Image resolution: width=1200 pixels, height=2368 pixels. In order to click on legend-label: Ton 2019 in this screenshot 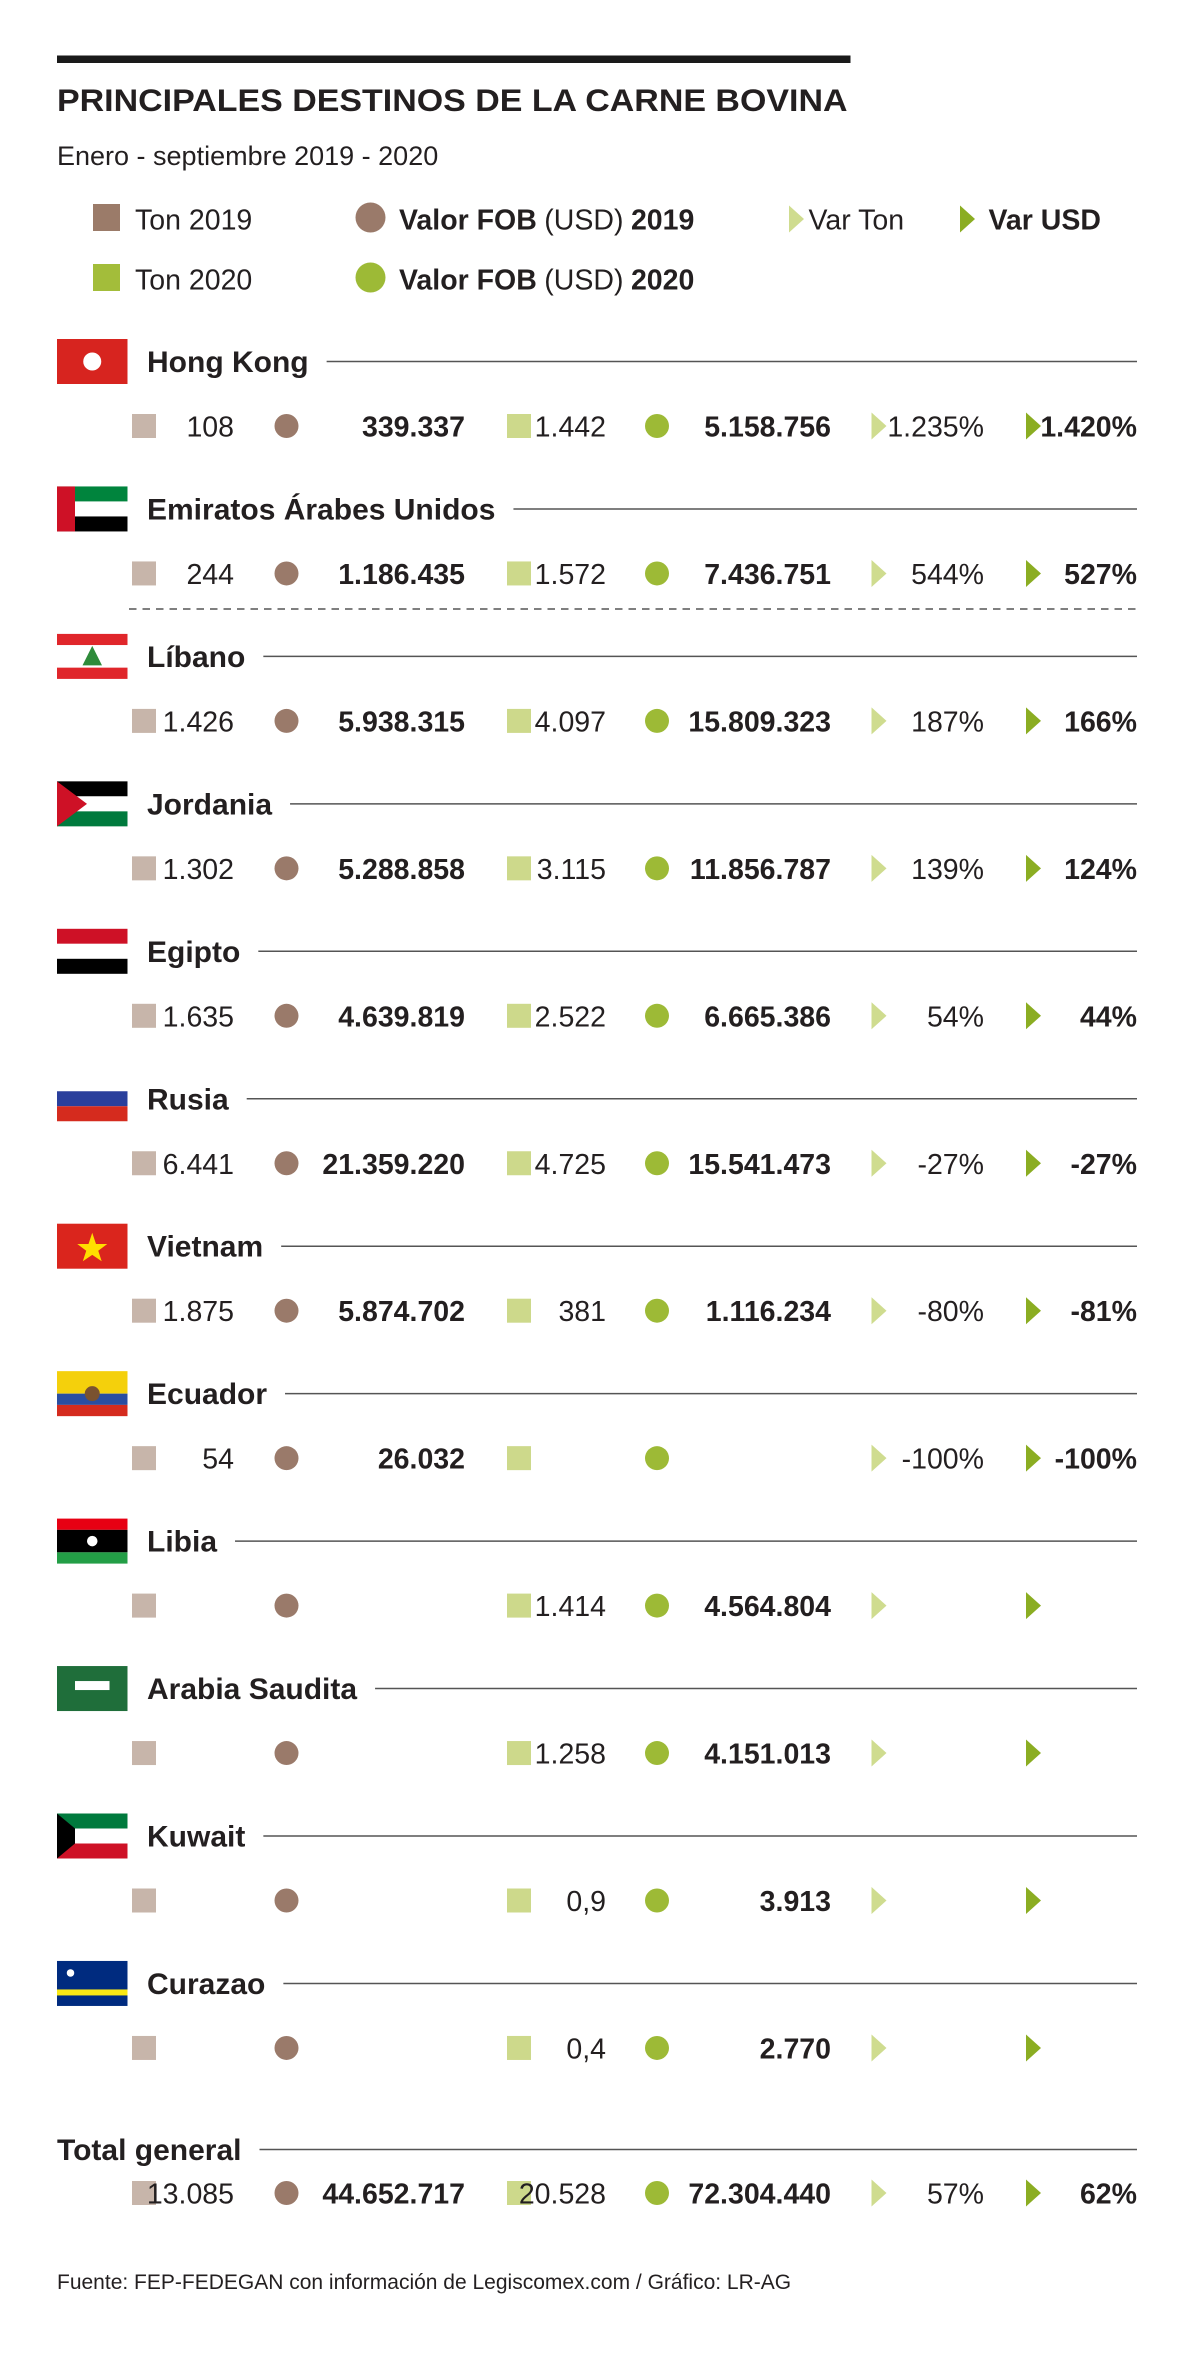, I will do `click(193, 221)`.